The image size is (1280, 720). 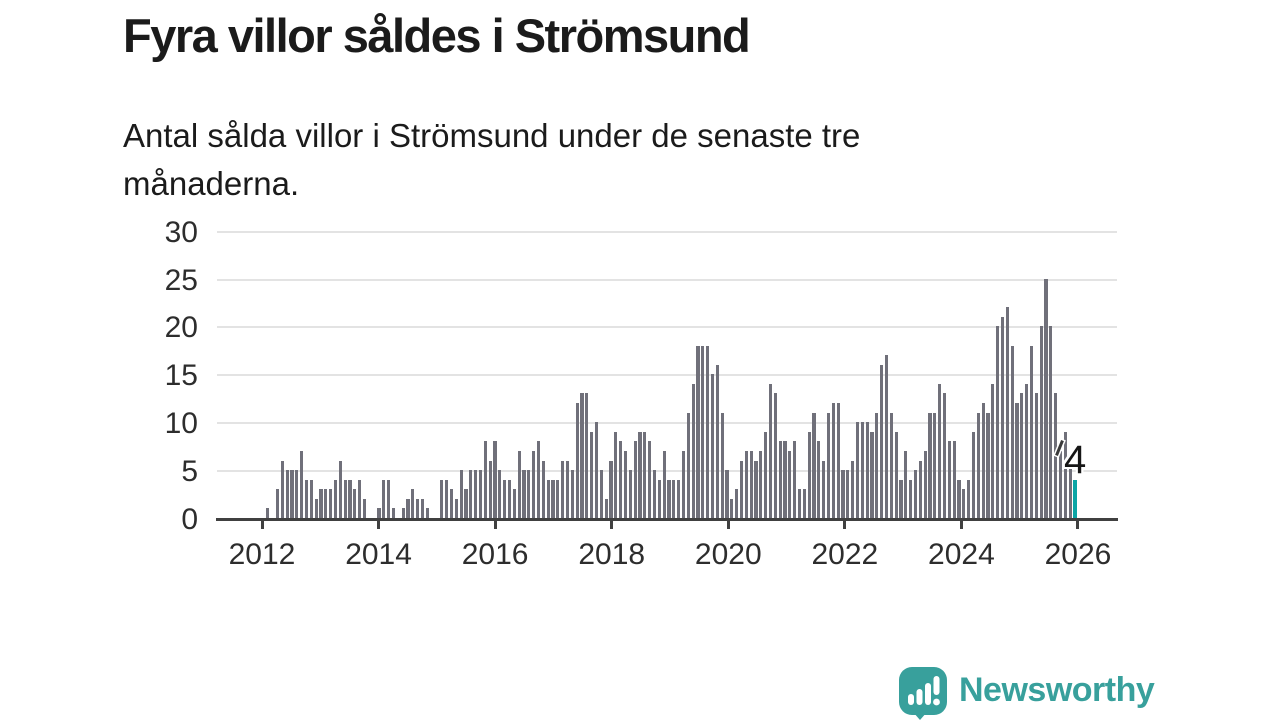 What do you see at coordinates (1078, 554) in the screenshot?
I see `x-axis-label: 2026` at bounding box center [1078, 554].